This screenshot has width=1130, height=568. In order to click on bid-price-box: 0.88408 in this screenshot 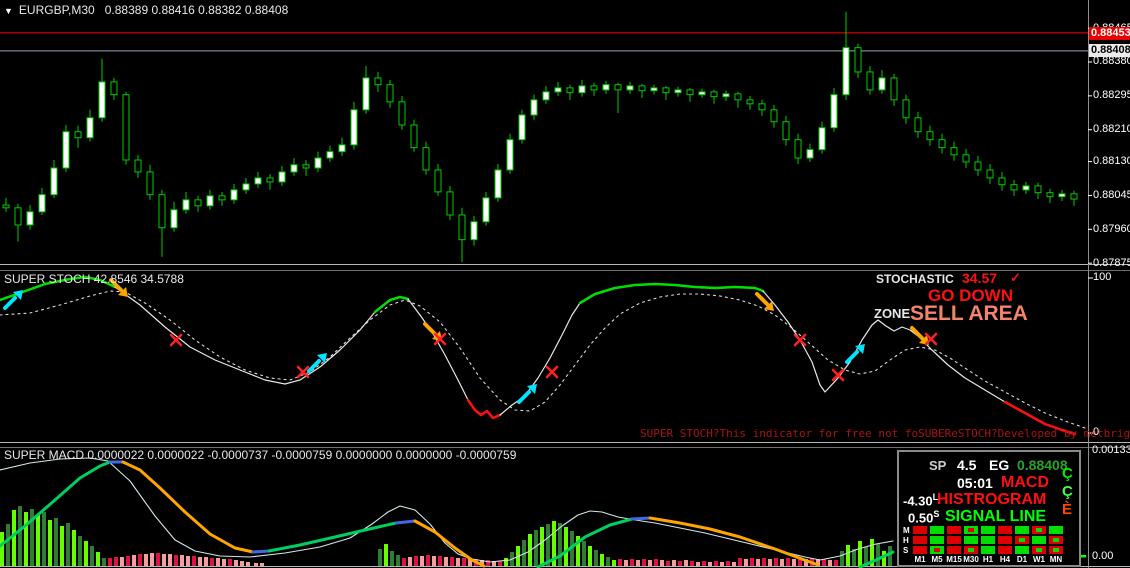, I will do `click(1109, 50)`.